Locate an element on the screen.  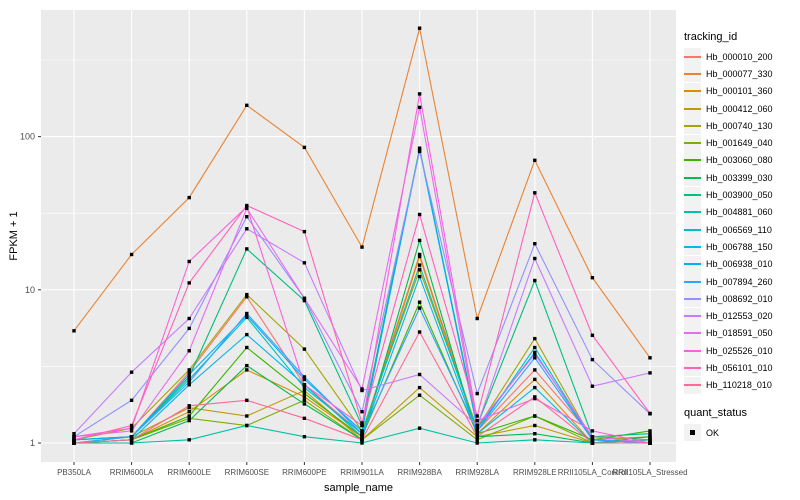
x-tick-label: RRIM928LA is located at coordinates (477, 472).